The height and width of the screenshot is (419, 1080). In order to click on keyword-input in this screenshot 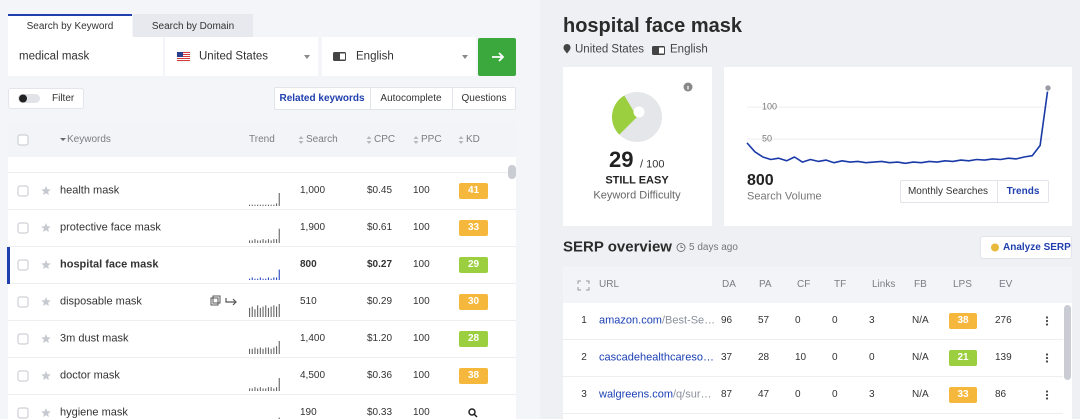, I will do `click(85, 56)`.